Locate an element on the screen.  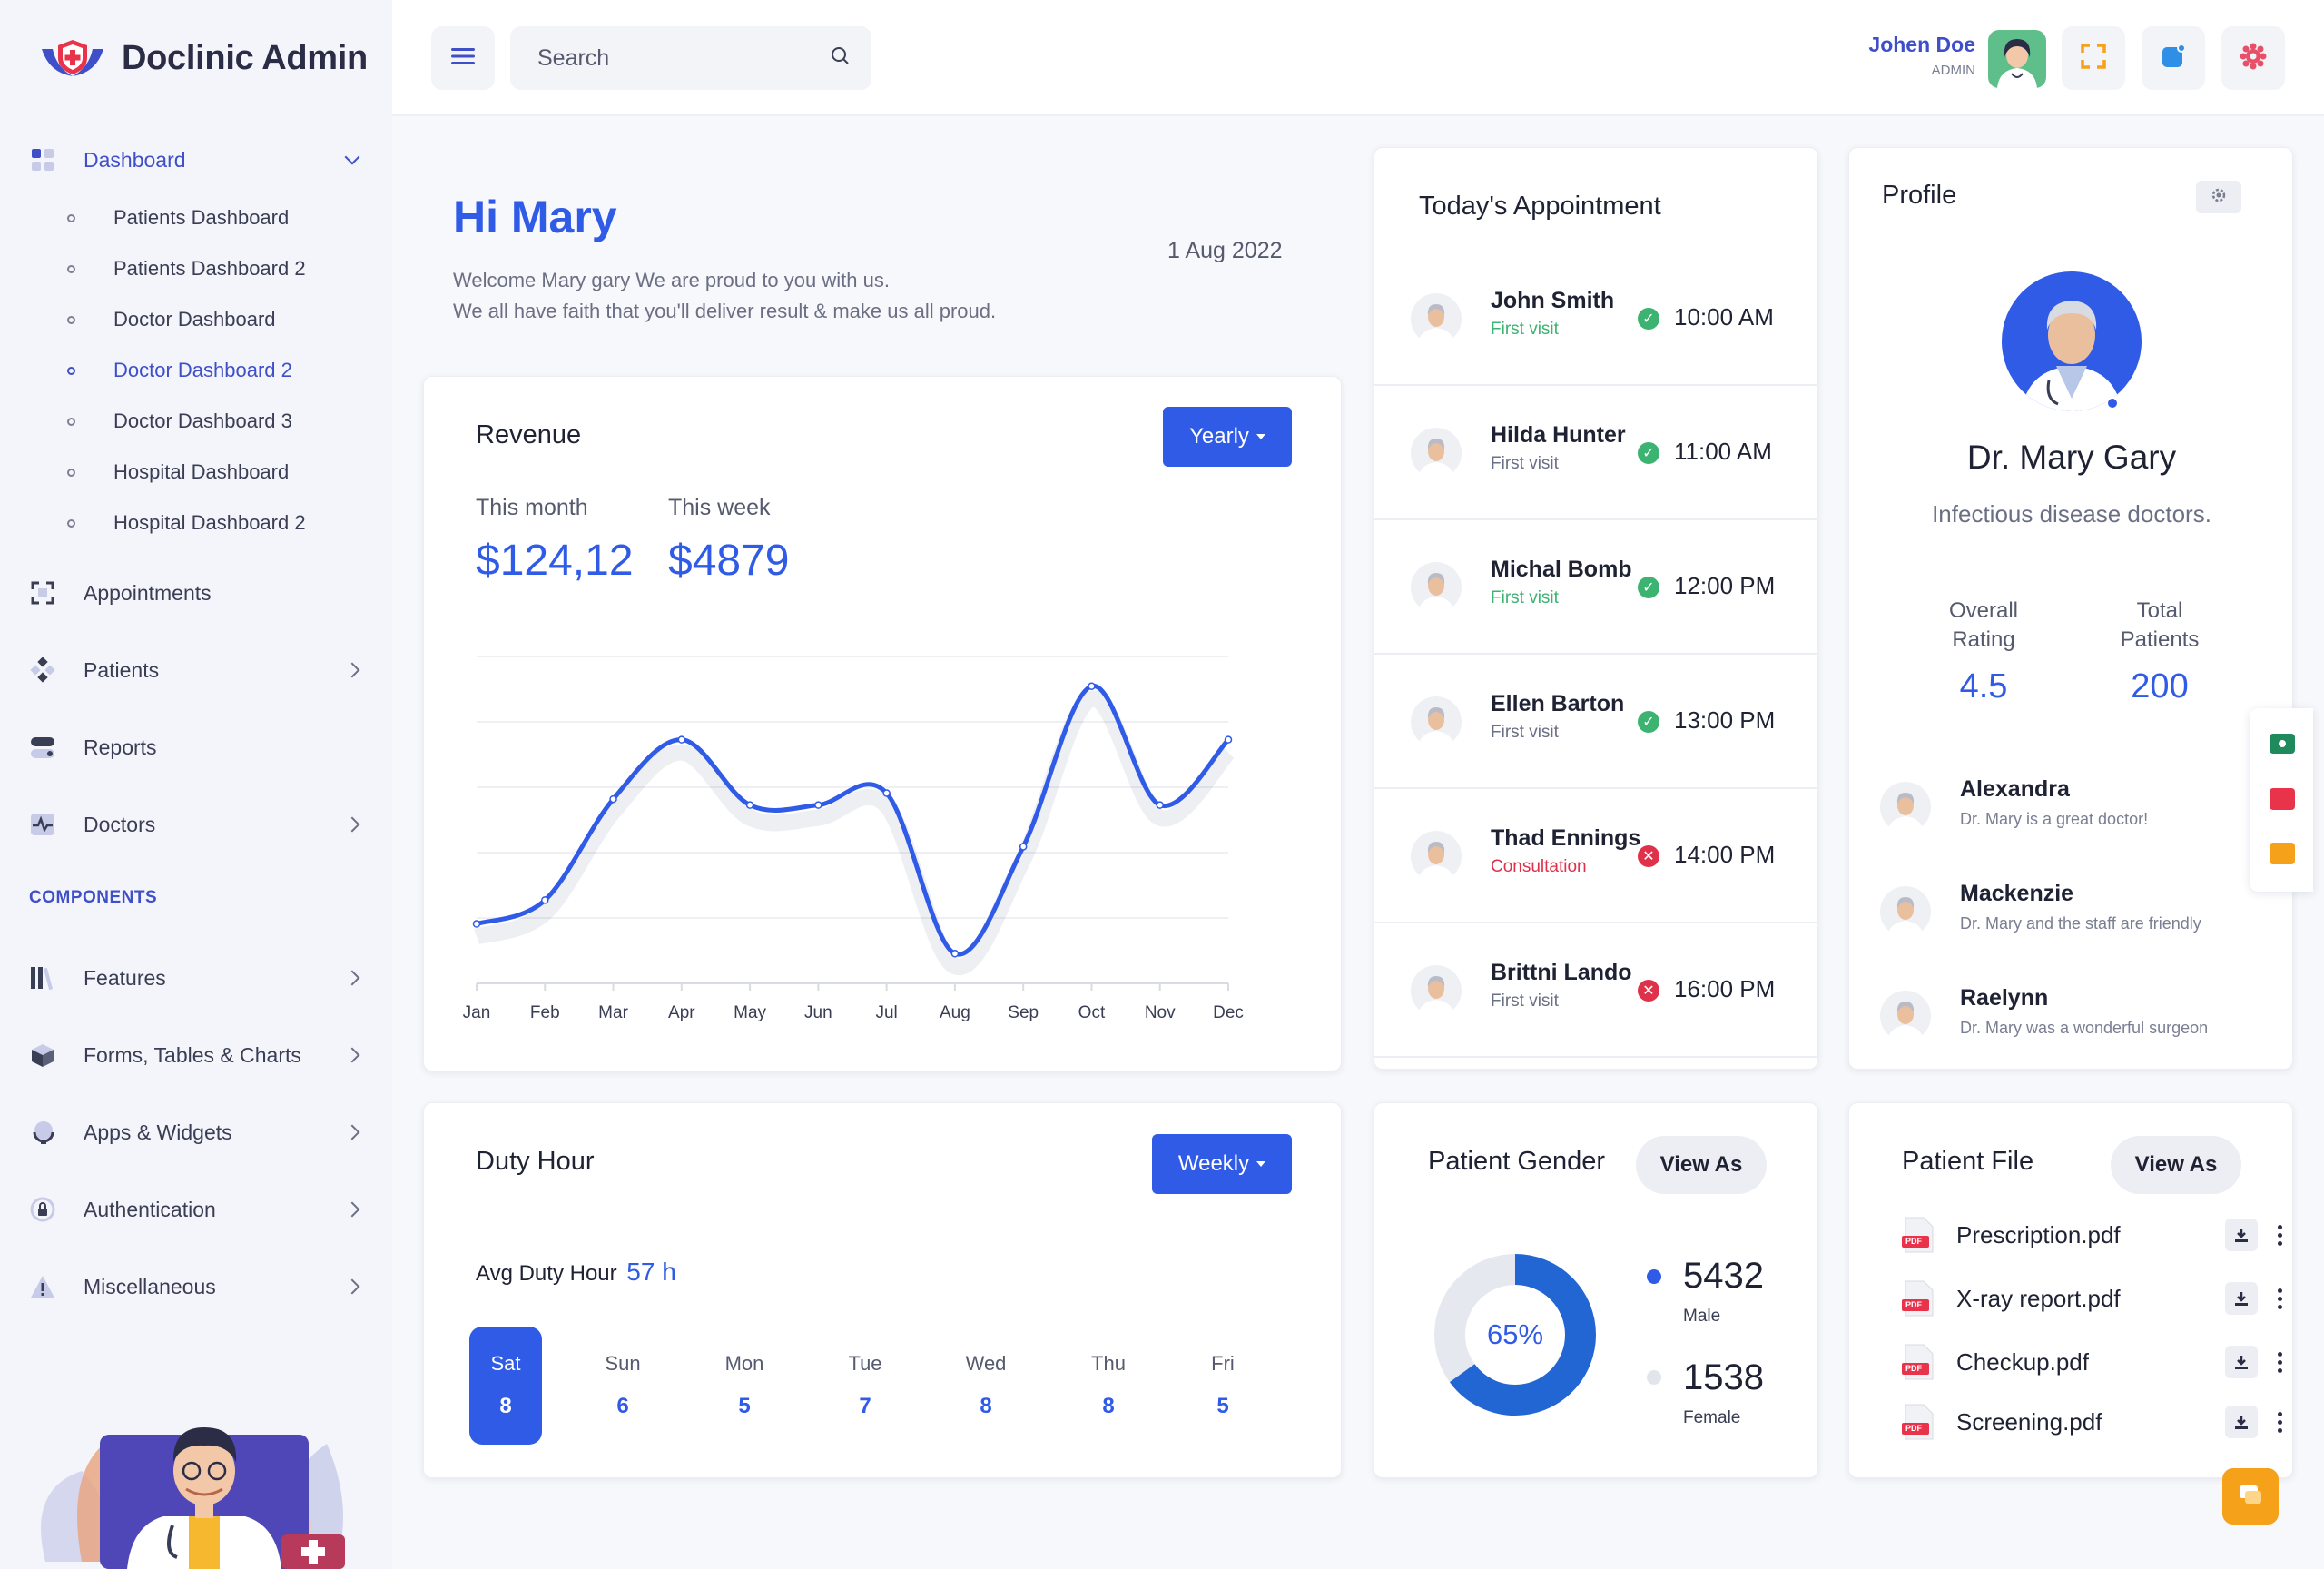
avatar is located at coordinates (2017, 59).